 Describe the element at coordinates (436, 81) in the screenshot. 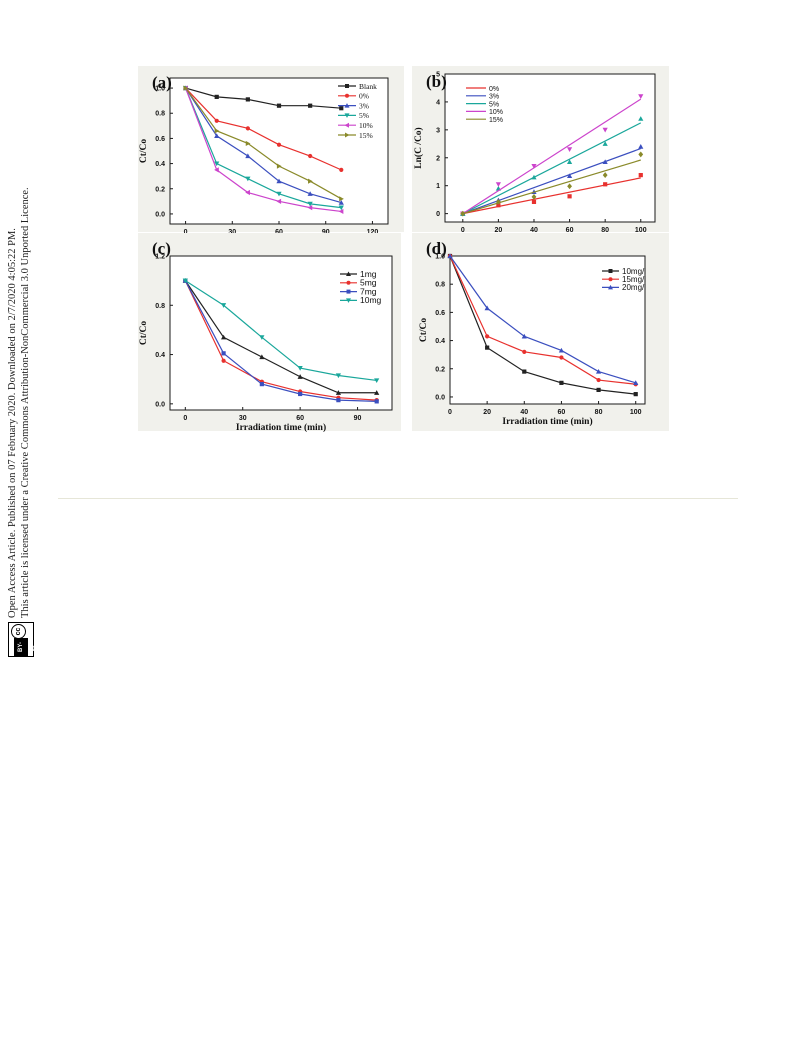

I see `panel-label: (b)` at that location.